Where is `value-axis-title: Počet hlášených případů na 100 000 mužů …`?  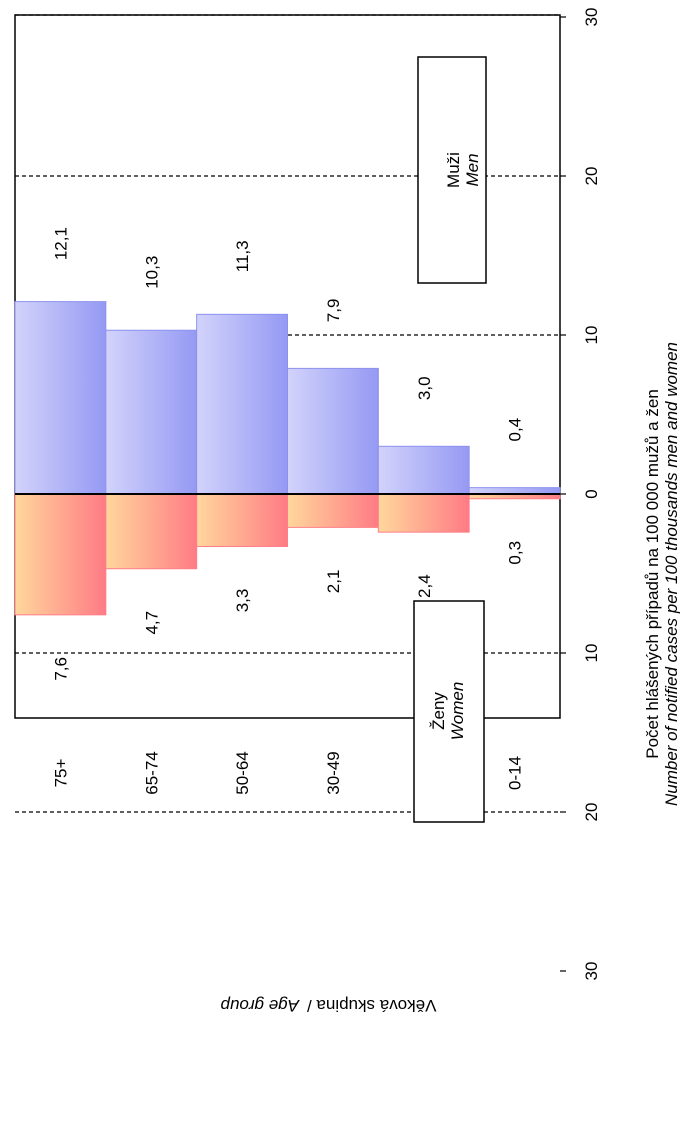
value-axis-title: Počet hlášených případů na 100 000 mužů … is located at coordinates (652, 574).